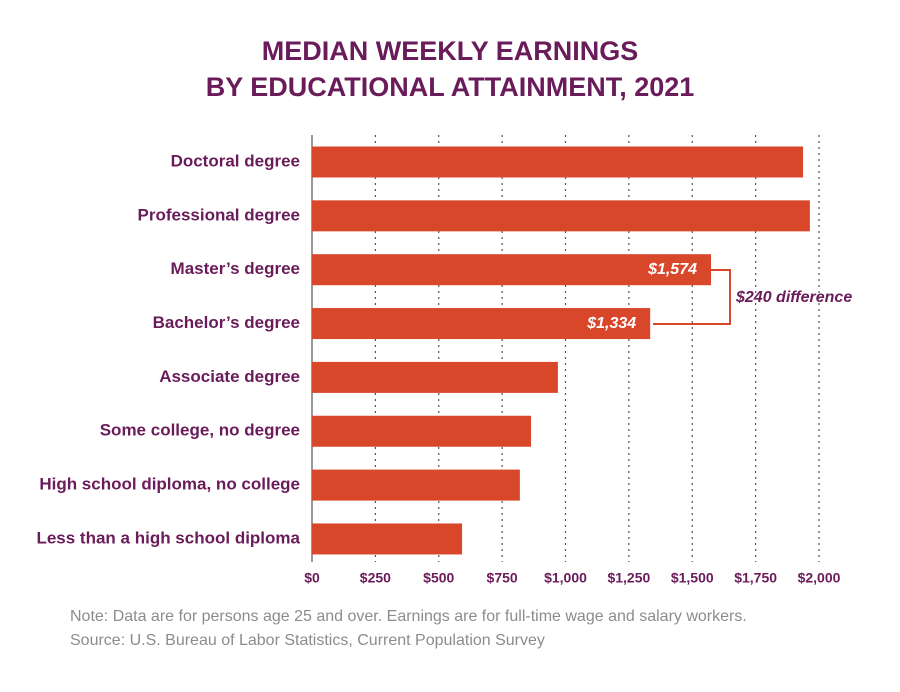 The height and width of the screenshot is (692, 900). What do you see at coordinates (611, 323) in the screenshot?
I see `value-label: $1,334` at bounding box center [611, 323].